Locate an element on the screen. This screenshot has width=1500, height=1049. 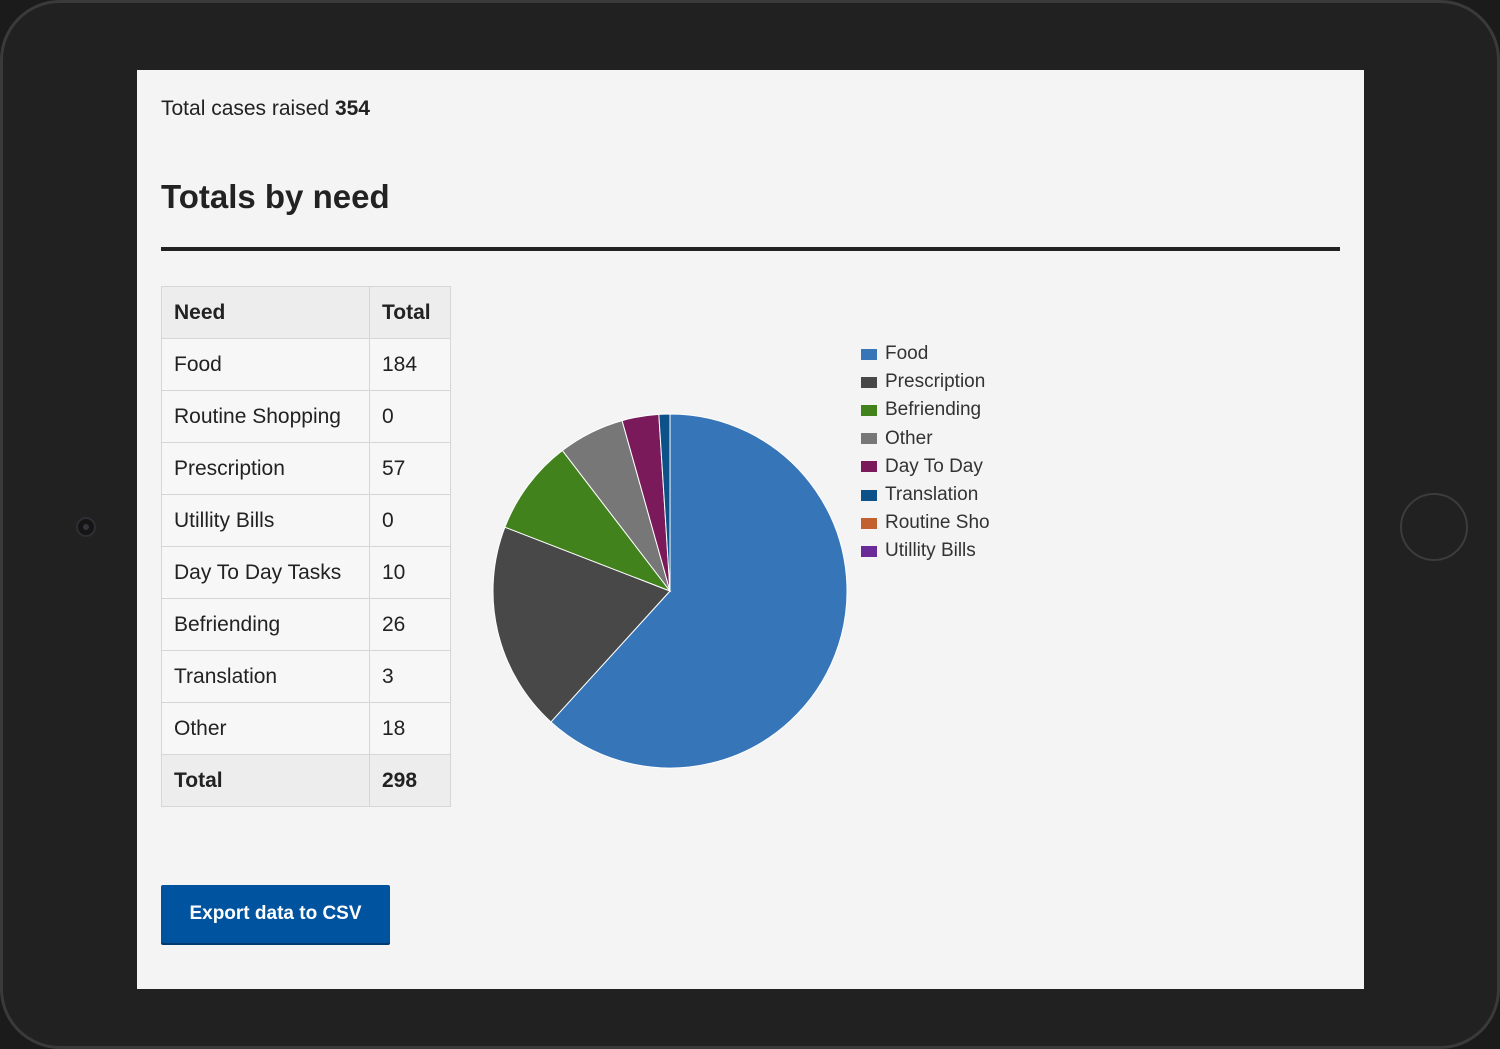
table-header-row: Need Total is located at coordinates (306, 312).